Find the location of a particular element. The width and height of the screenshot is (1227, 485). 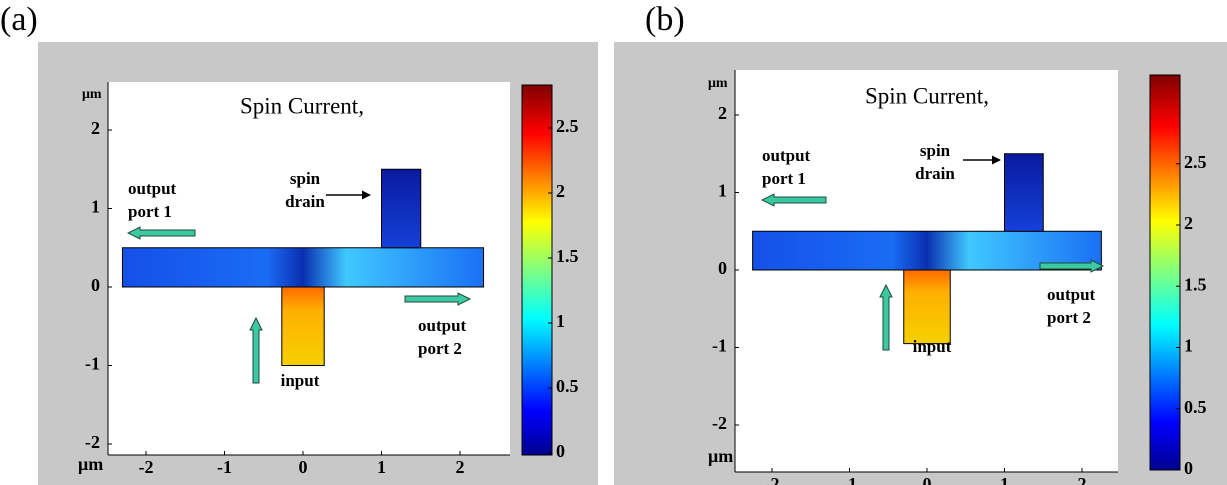

device-bar is located at coordinates (303, 267).